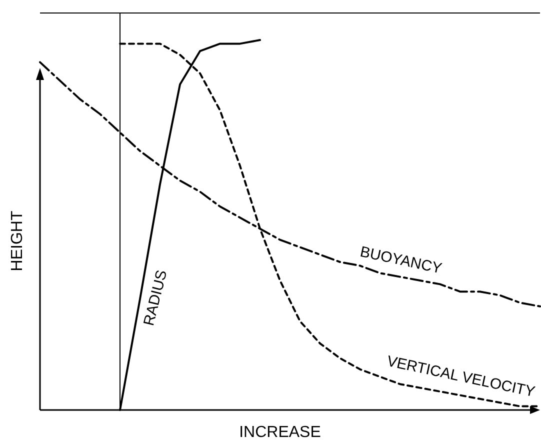 The image size is (541, 445). What do you see at coordinates (280, 432) in the screenshot?
I see `x-axis-title: INCREASE` at bounding box center [280, 432].